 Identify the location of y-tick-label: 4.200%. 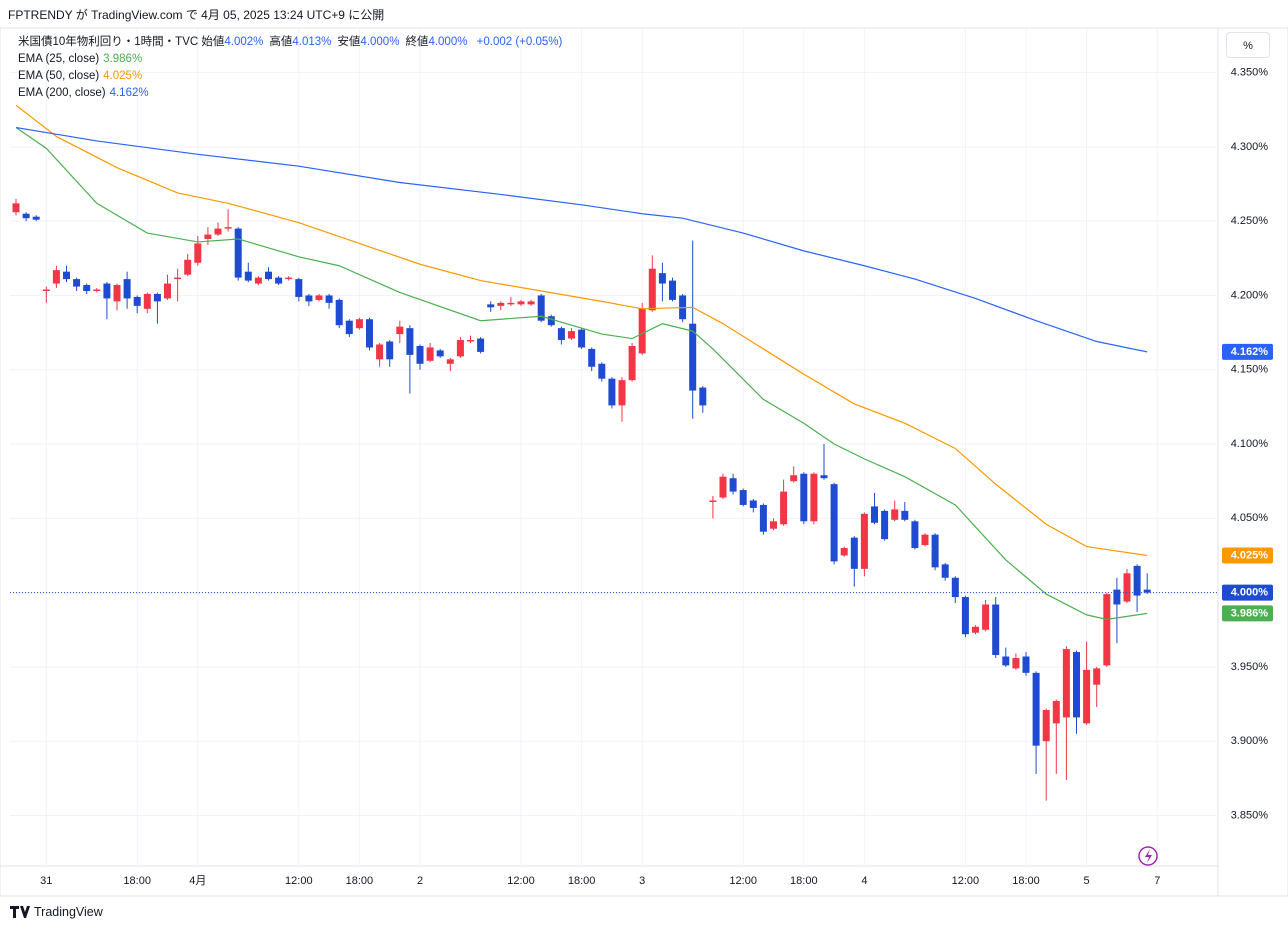
(1250, 295).